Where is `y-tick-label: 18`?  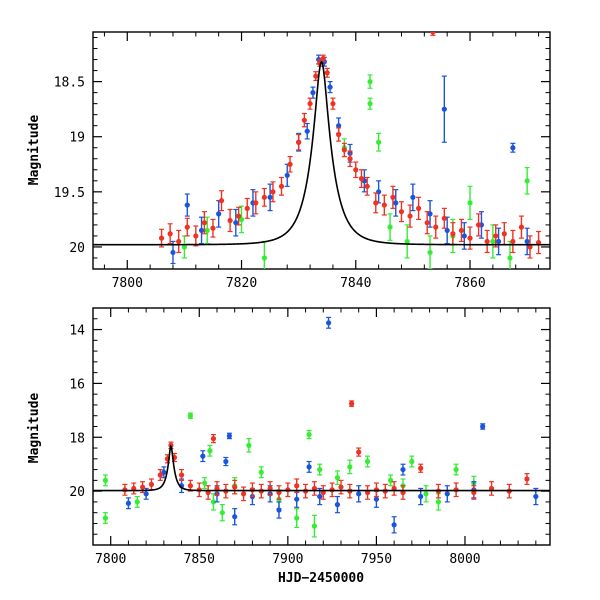
y-tick-label: 18 is located at coordinates (77, 438).